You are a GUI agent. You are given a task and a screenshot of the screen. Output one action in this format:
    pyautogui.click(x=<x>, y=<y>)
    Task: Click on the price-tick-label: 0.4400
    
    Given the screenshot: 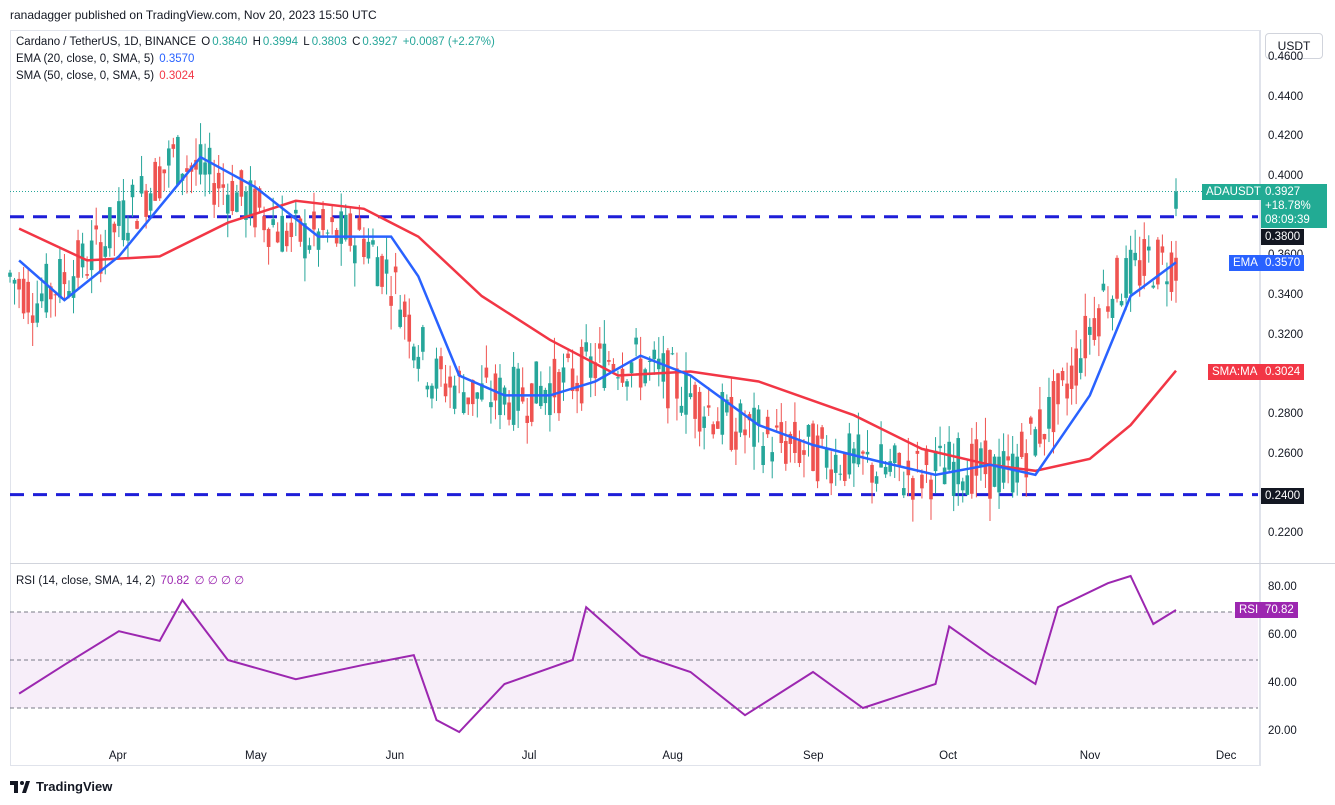 What is the action you would take?
    pyautogui.click(x=1286, y=96)
    